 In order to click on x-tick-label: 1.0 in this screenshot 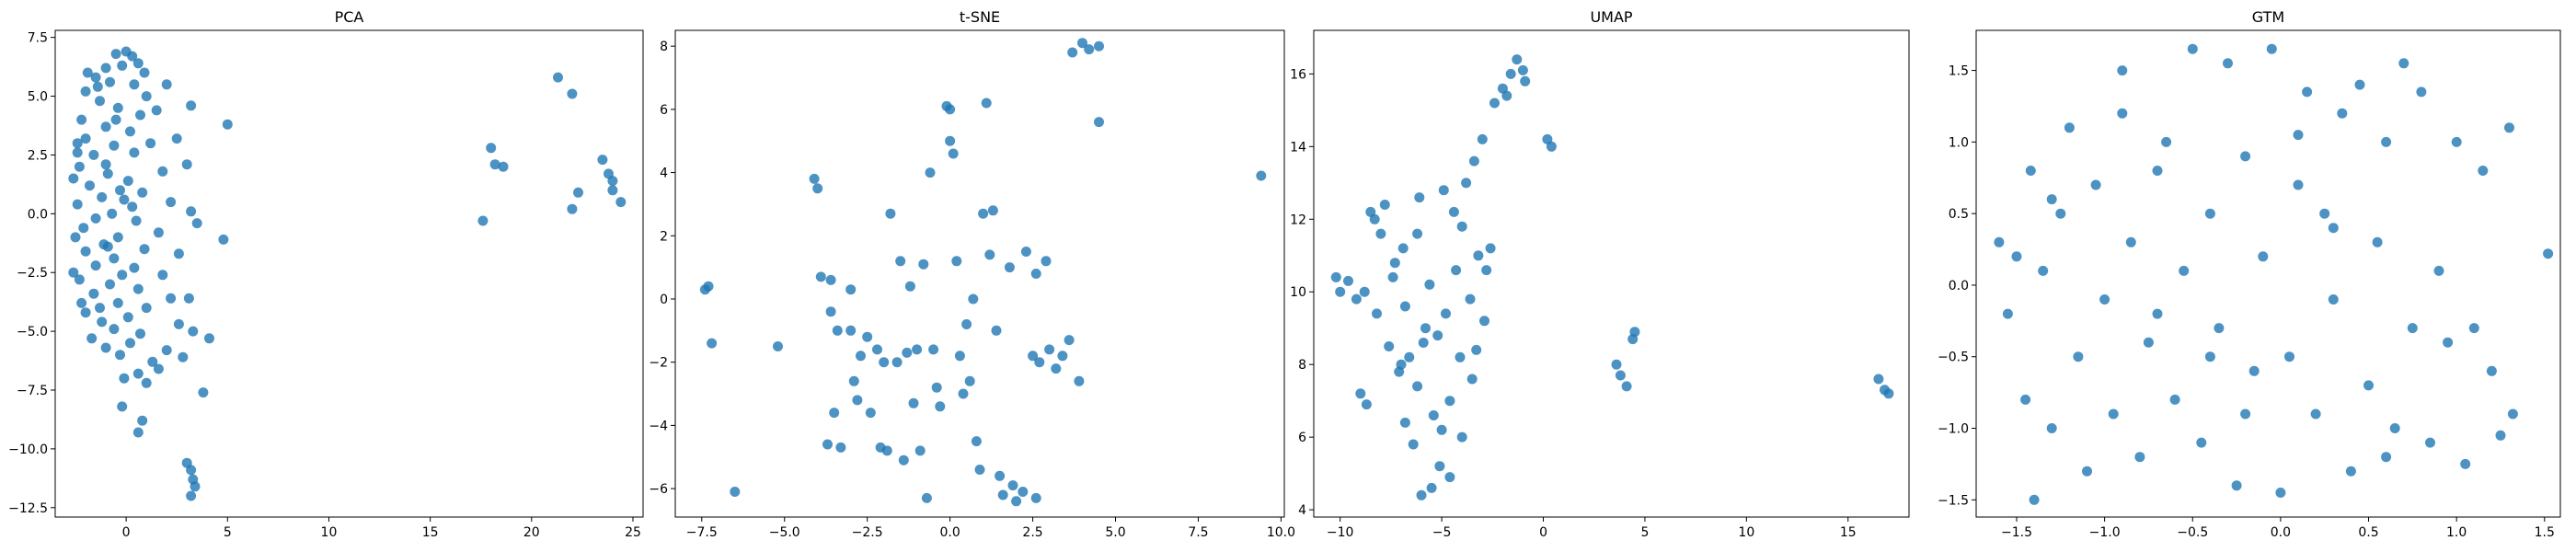, I will do `click(2456, 532)`.